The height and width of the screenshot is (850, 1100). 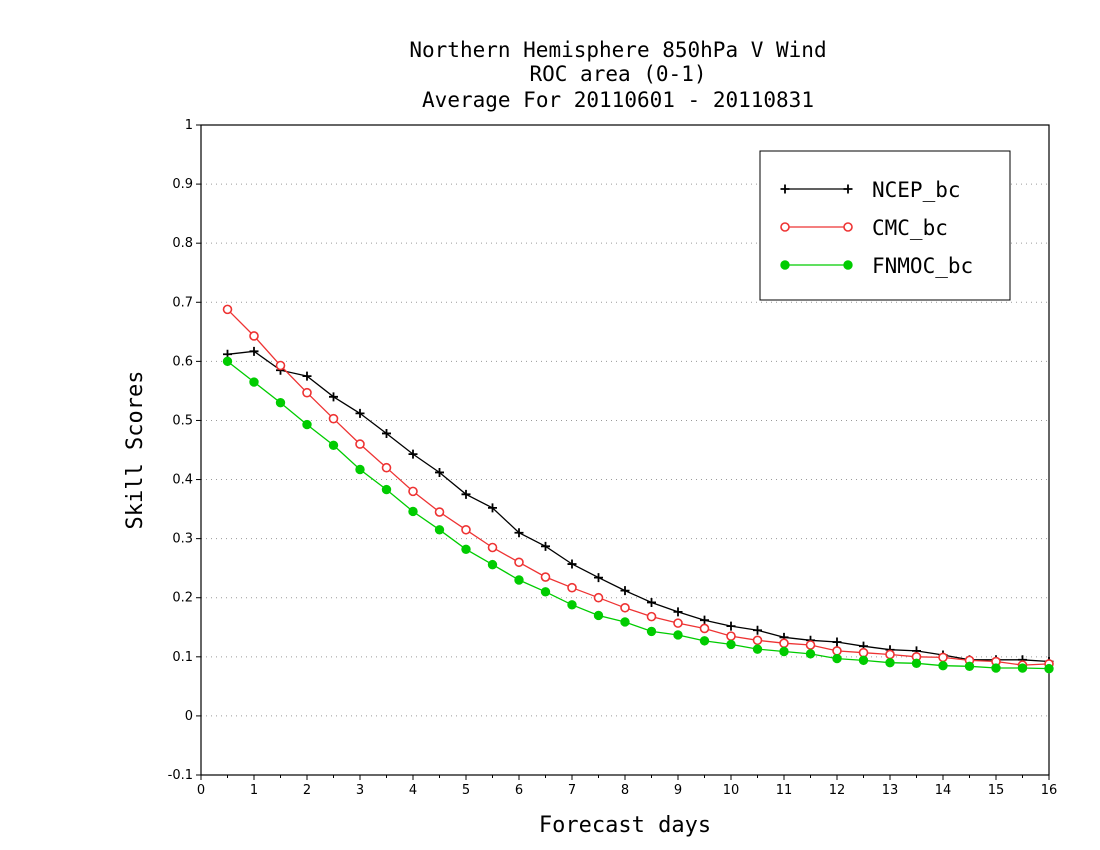 What do you see at coordinates (996, 790) in the screenshot?
I see `x-tick-label: 15` at bounding box center [996, 790].